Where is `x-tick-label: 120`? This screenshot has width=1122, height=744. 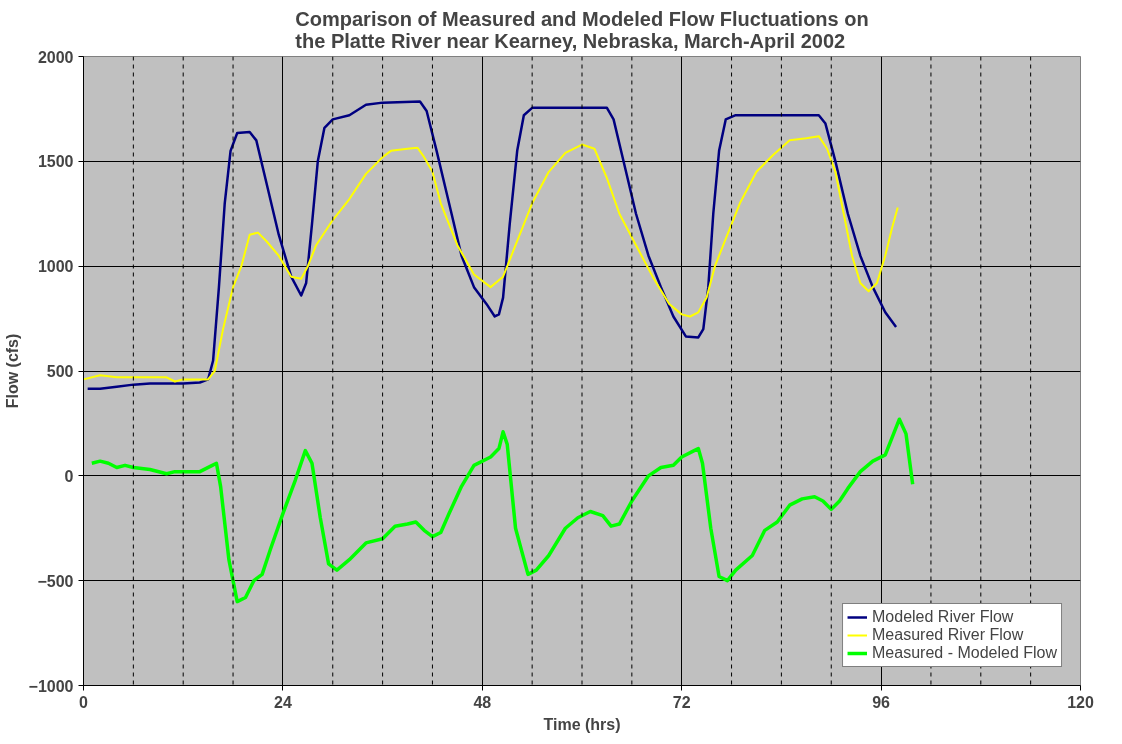 x-tick-label: 120 is located at coordinates (1080, 702).